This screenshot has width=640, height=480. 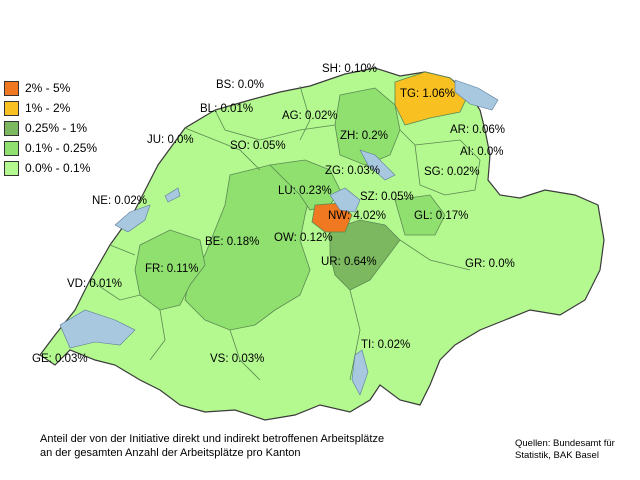 I want to click on legend-label: 0.1% - 0.25%, so click(x=61, y=148).